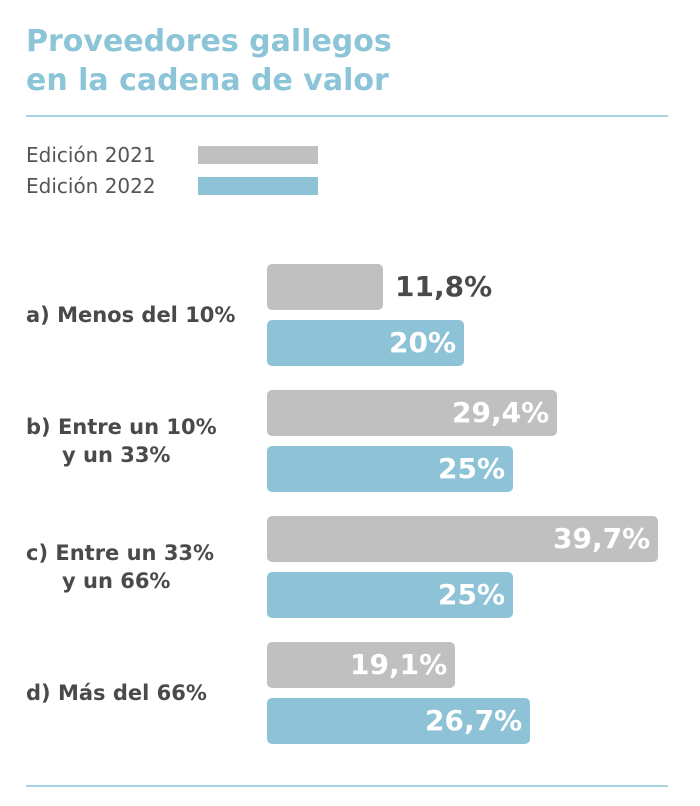  I want to click on category-label: d) Más del 66%, so click(116, 693).